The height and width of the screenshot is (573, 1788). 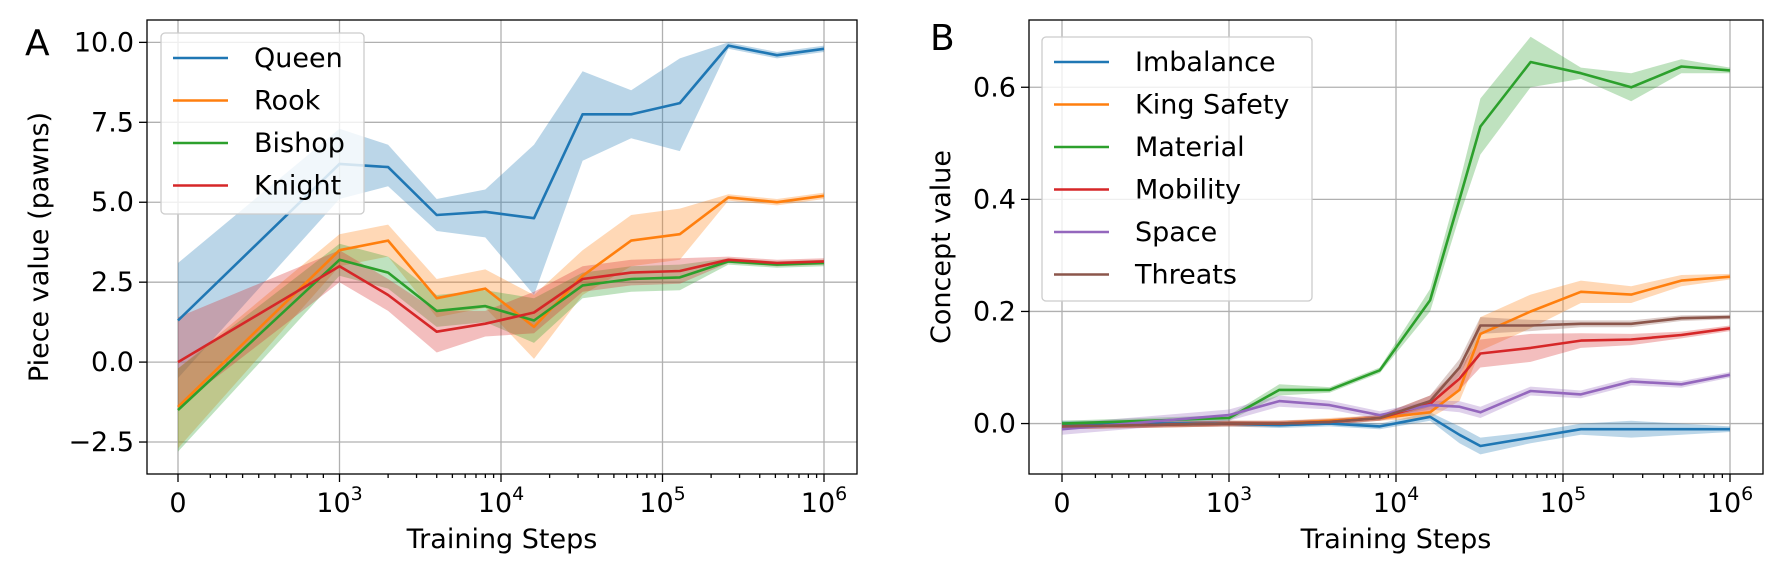 I want to click on series-line-knight, so click(x=501, y=311).